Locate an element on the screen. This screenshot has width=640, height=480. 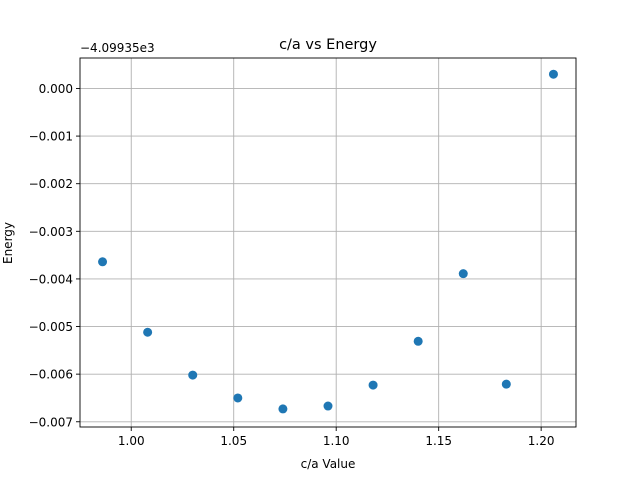
x-tick-label: 1.20 is located at coordinates (541, 441).